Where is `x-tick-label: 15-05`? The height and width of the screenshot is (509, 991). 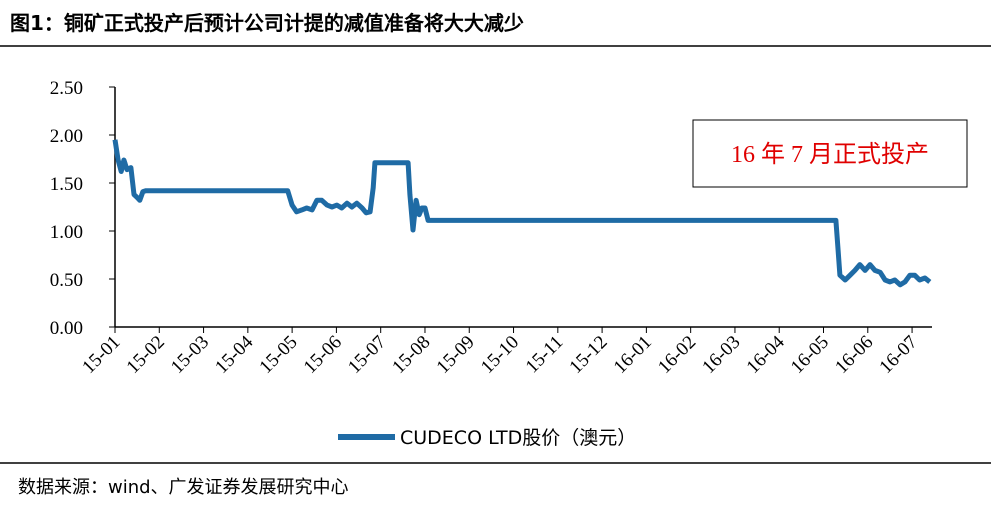
x-tick-label: 15-05 is located at coordinates (278, 355).